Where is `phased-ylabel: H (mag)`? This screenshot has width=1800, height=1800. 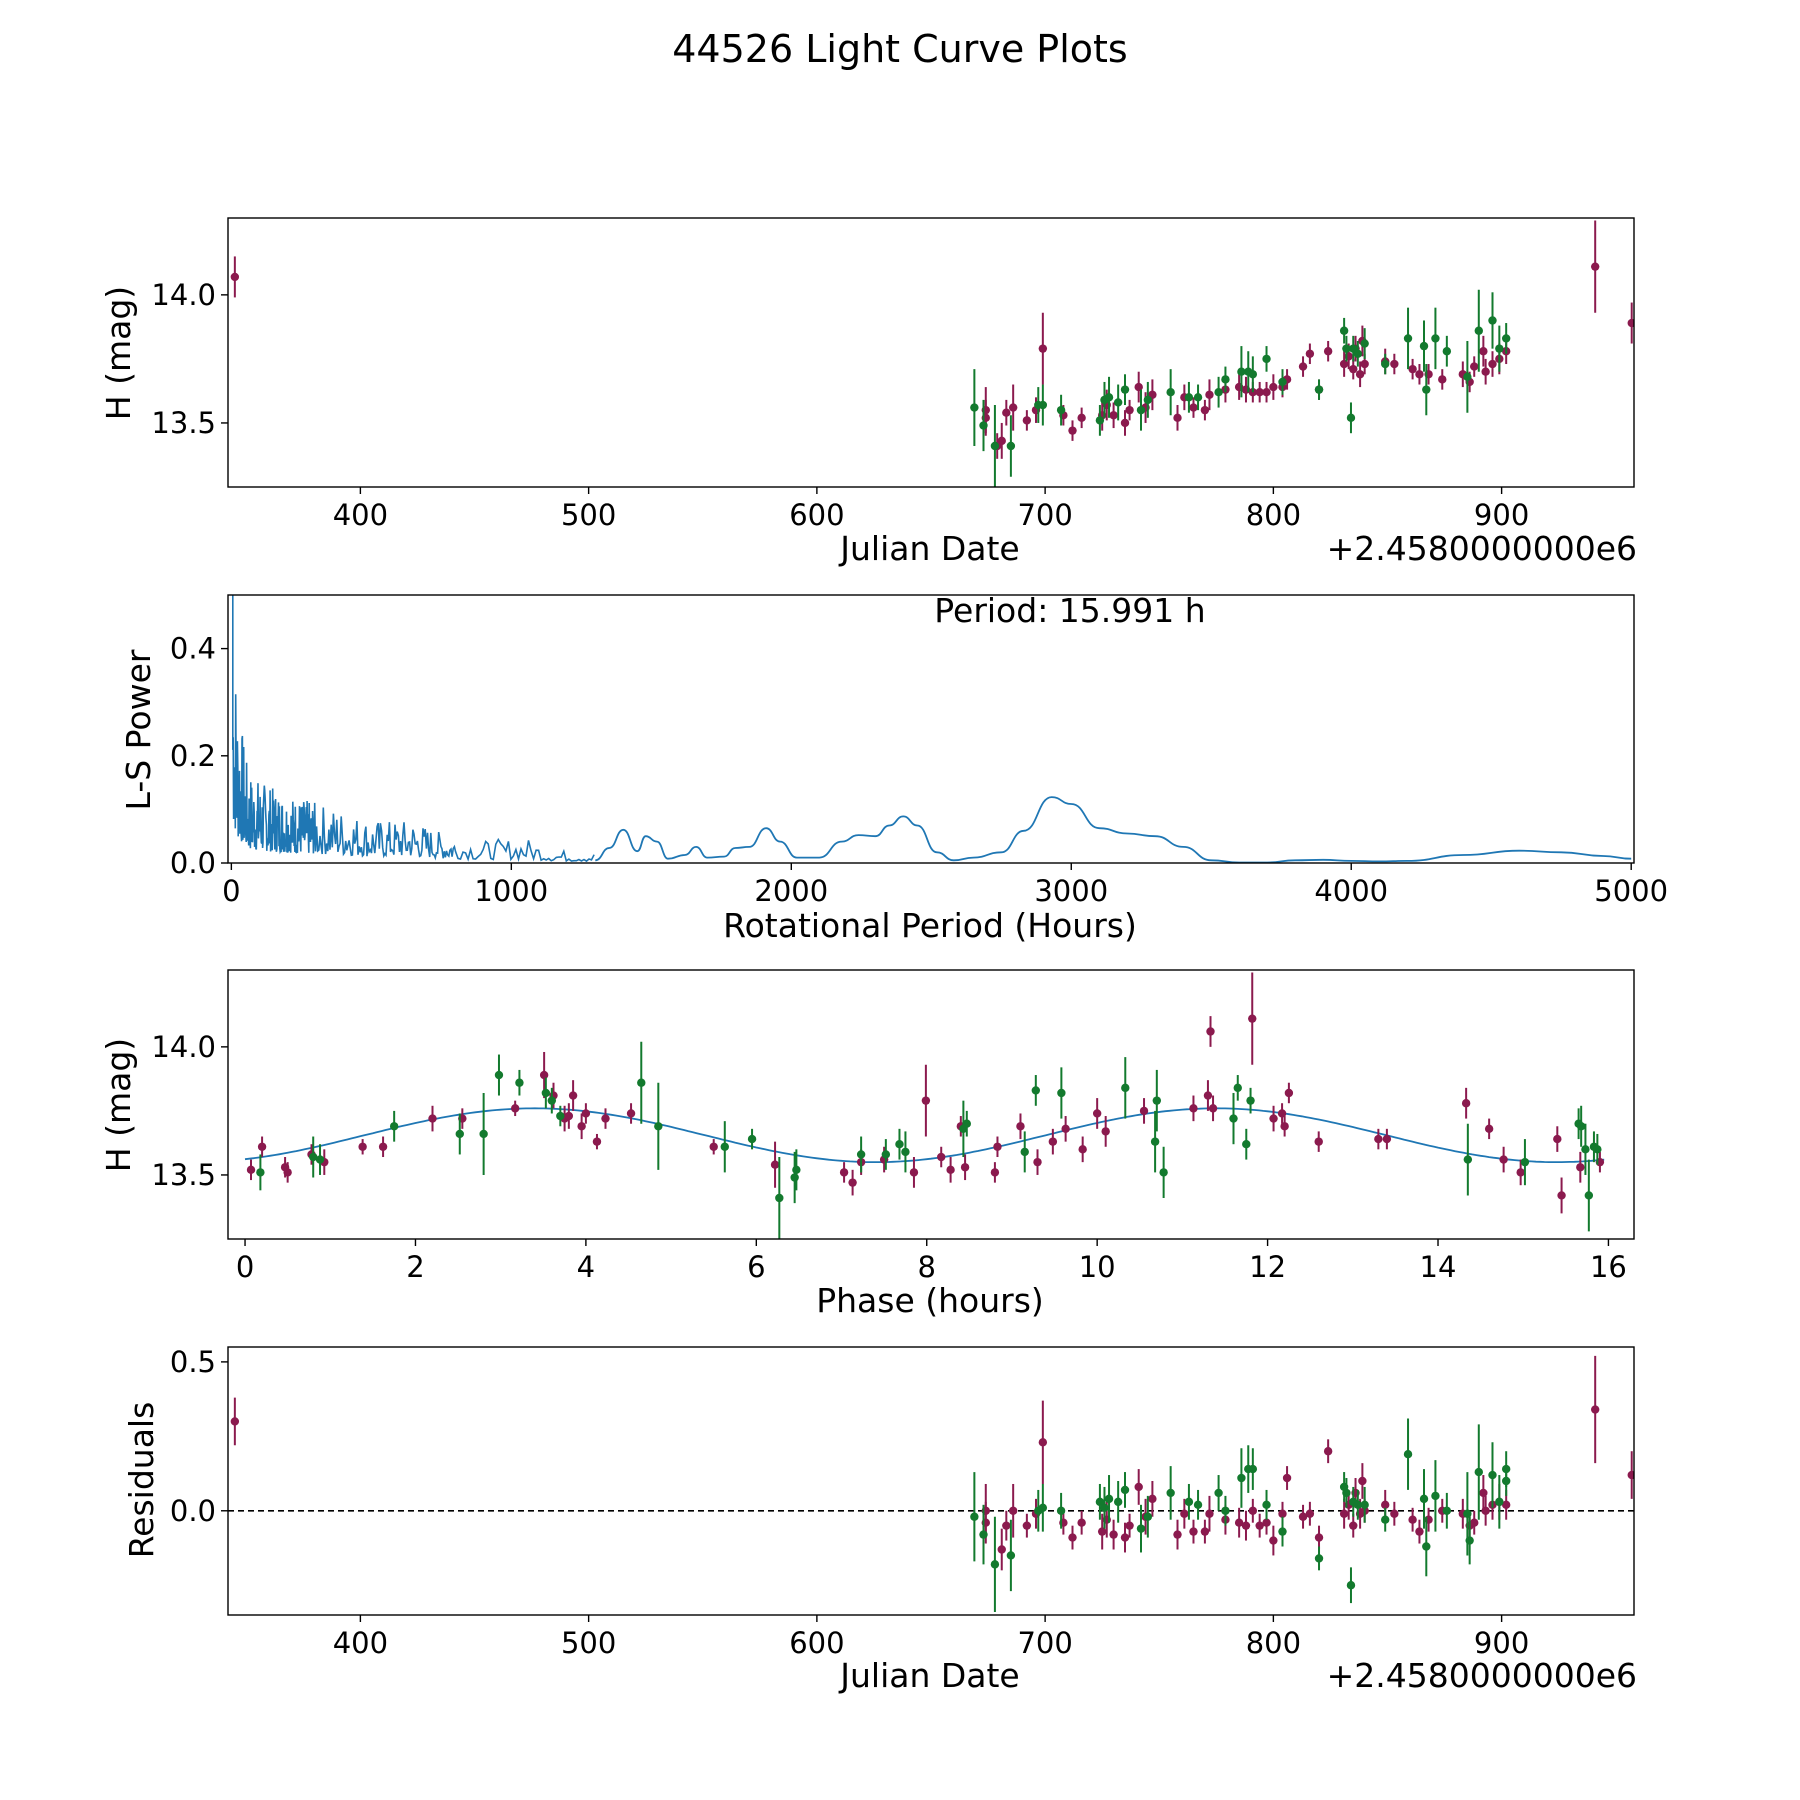
phased-ylabel: H (mag) is located at coordinates (118, 1105).